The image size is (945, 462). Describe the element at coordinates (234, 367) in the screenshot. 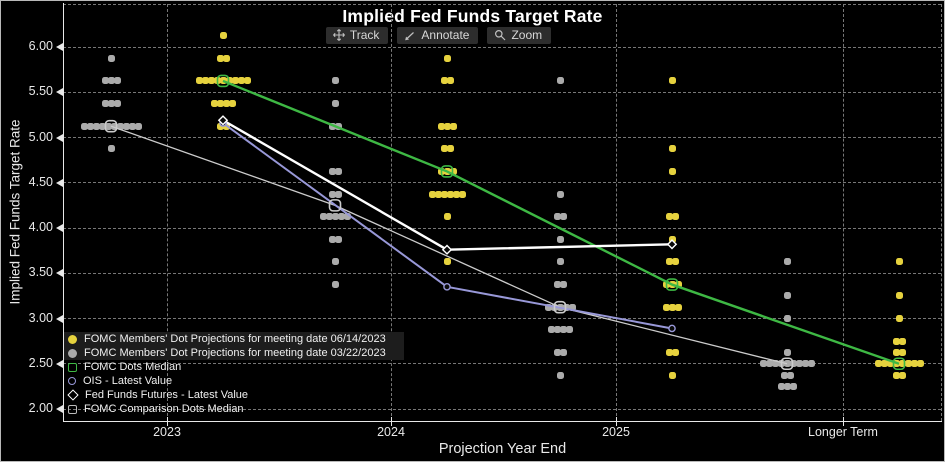

I see `legend-item-fomc-median: FOMC Dots Median` at that location.